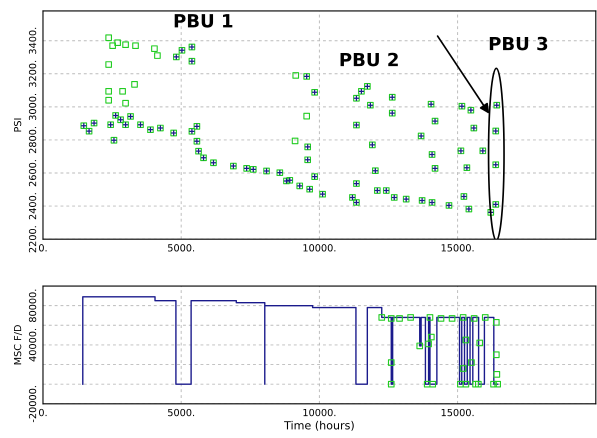 The height and width of the screenshot is (438, 597). I want to click on annotation: PBU 2, so click(369, 59).